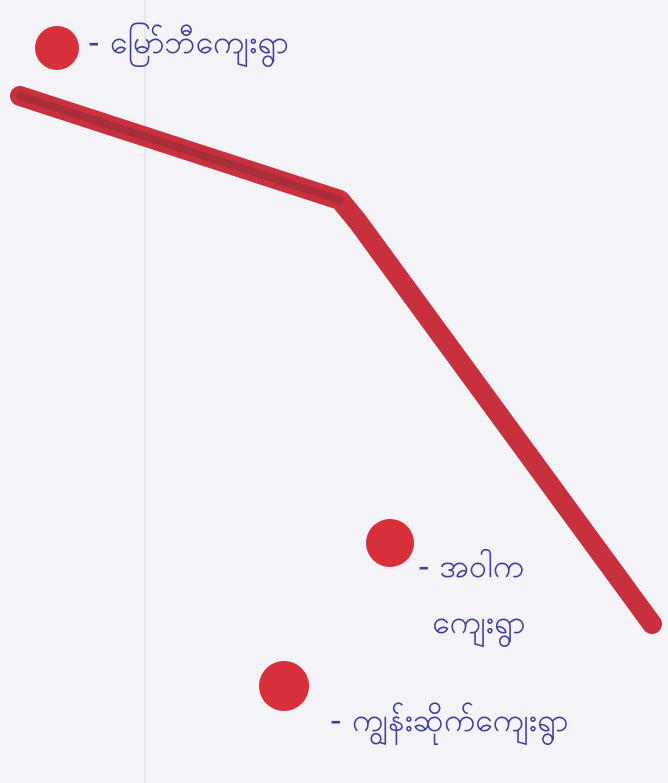 The width and height of the screenshot is (668, 783). What do you see at coordinates (449, 723) in the screenshot?
I see `village-label: - ကျွန်းဆိုက်ကျေးရွာ` at bounding box center [449, 723].